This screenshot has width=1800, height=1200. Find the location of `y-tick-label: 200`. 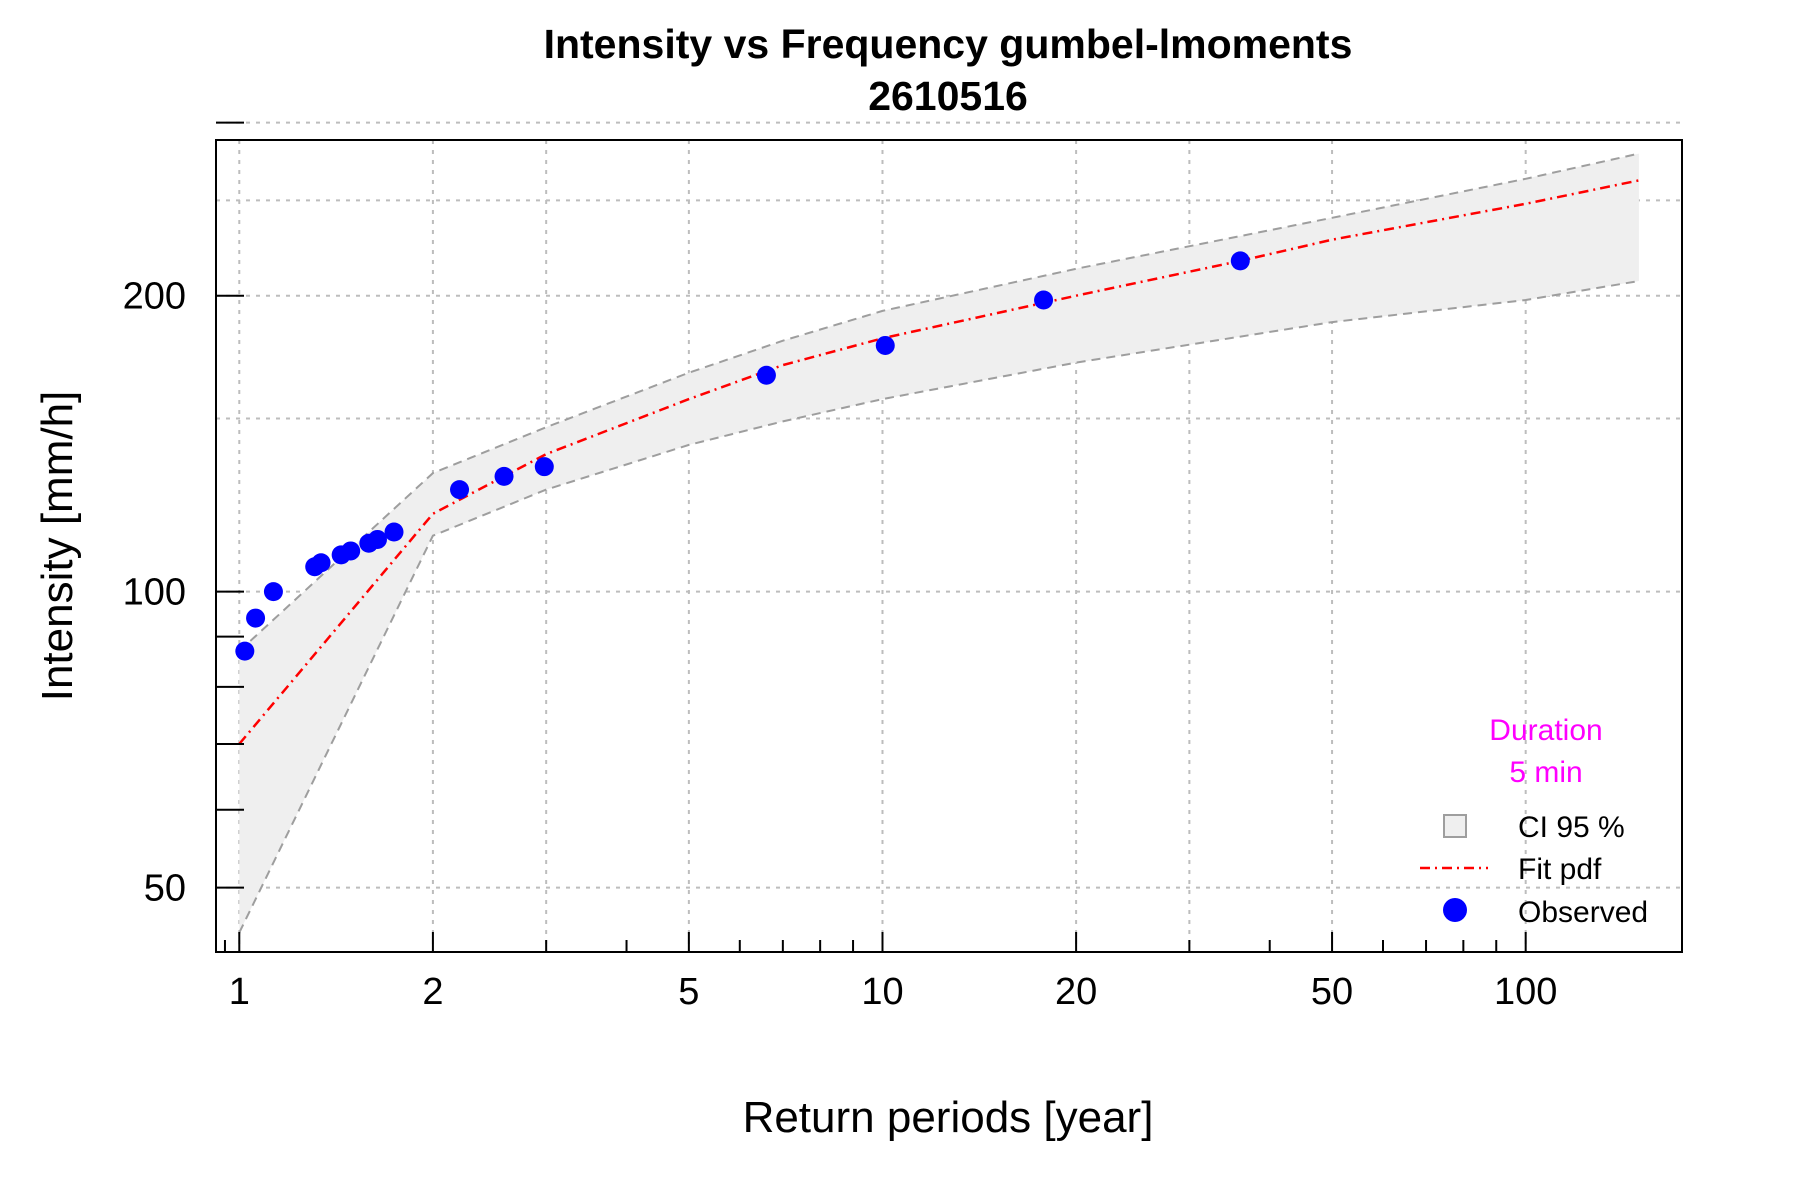

y-tick-label: 200 is located at coordinates (154, 297).